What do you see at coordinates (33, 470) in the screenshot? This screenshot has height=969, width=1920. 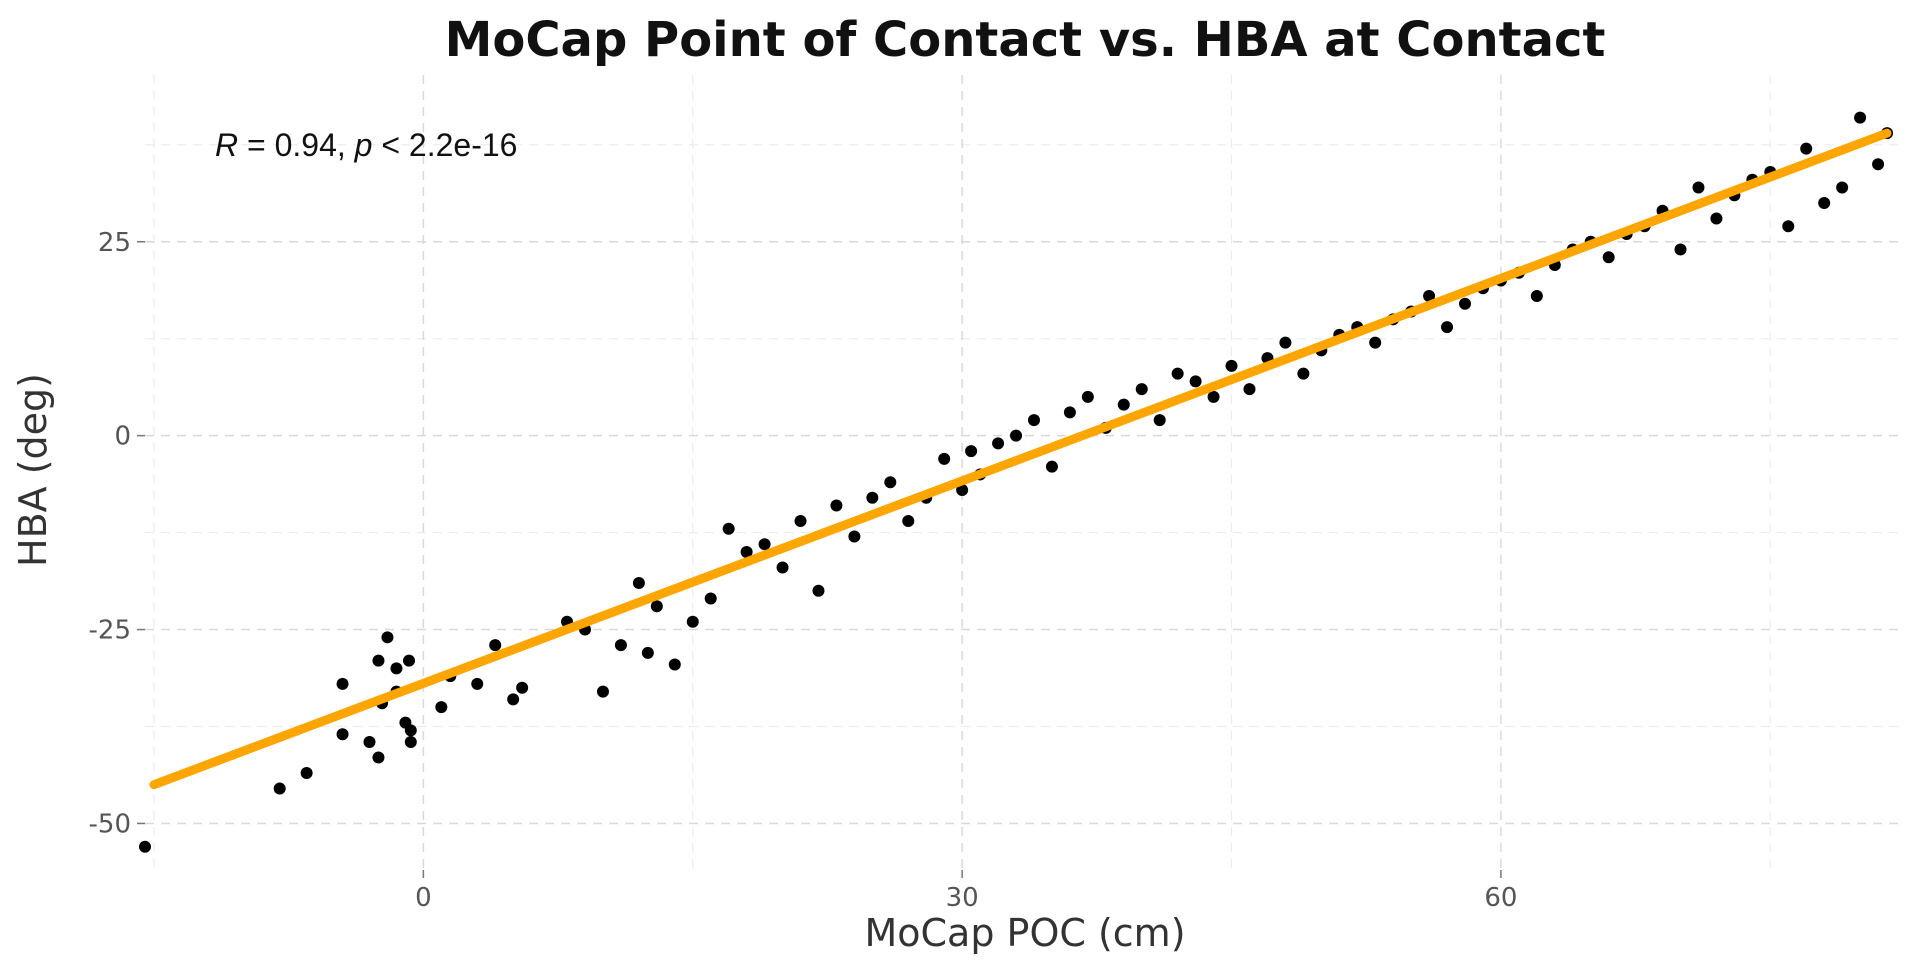 I see `y-axis-title: HBA (deg)` at bounding box center [33, 470].